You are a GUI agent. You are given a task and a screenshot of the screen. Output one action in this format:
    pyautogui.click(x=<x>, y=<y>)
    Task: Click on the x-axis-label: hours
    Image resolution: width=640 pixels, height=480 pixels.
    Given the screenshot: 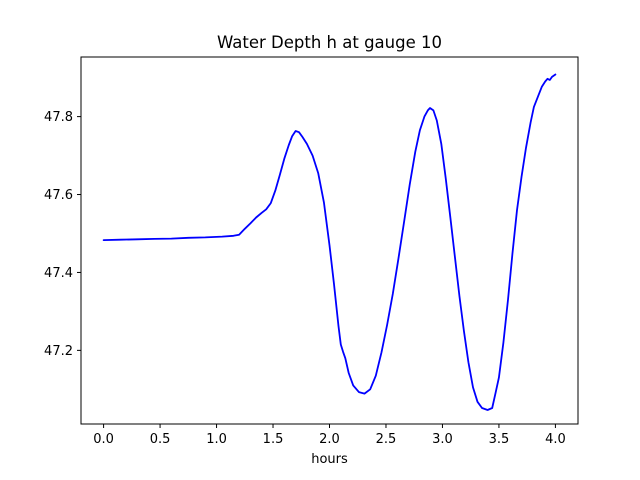 What is the action you would take?
    pyautogui.click(x=329, y=459)
    